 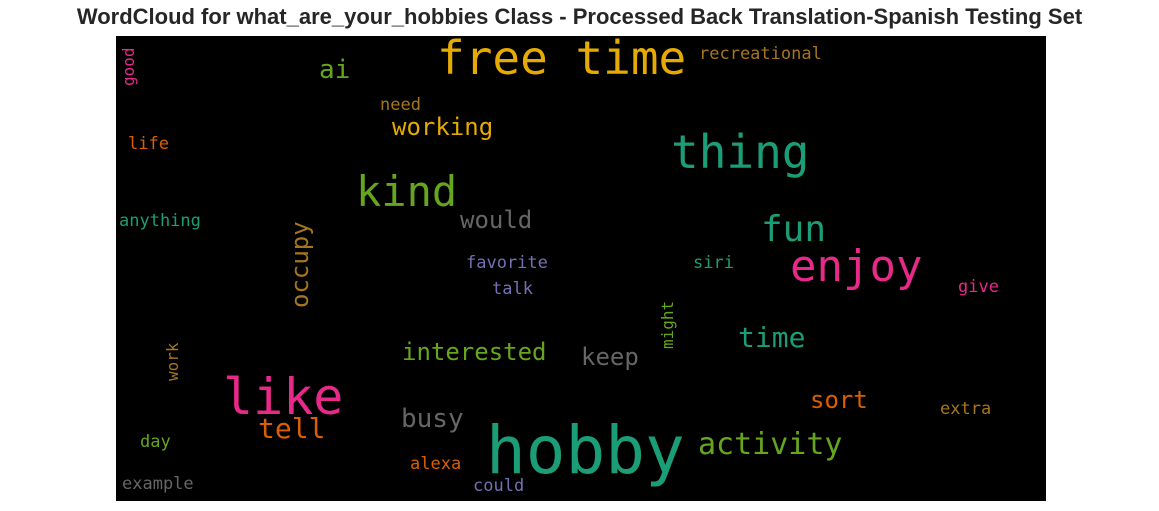 I want to click on word-busy: busy, so click(x=432, y=419).